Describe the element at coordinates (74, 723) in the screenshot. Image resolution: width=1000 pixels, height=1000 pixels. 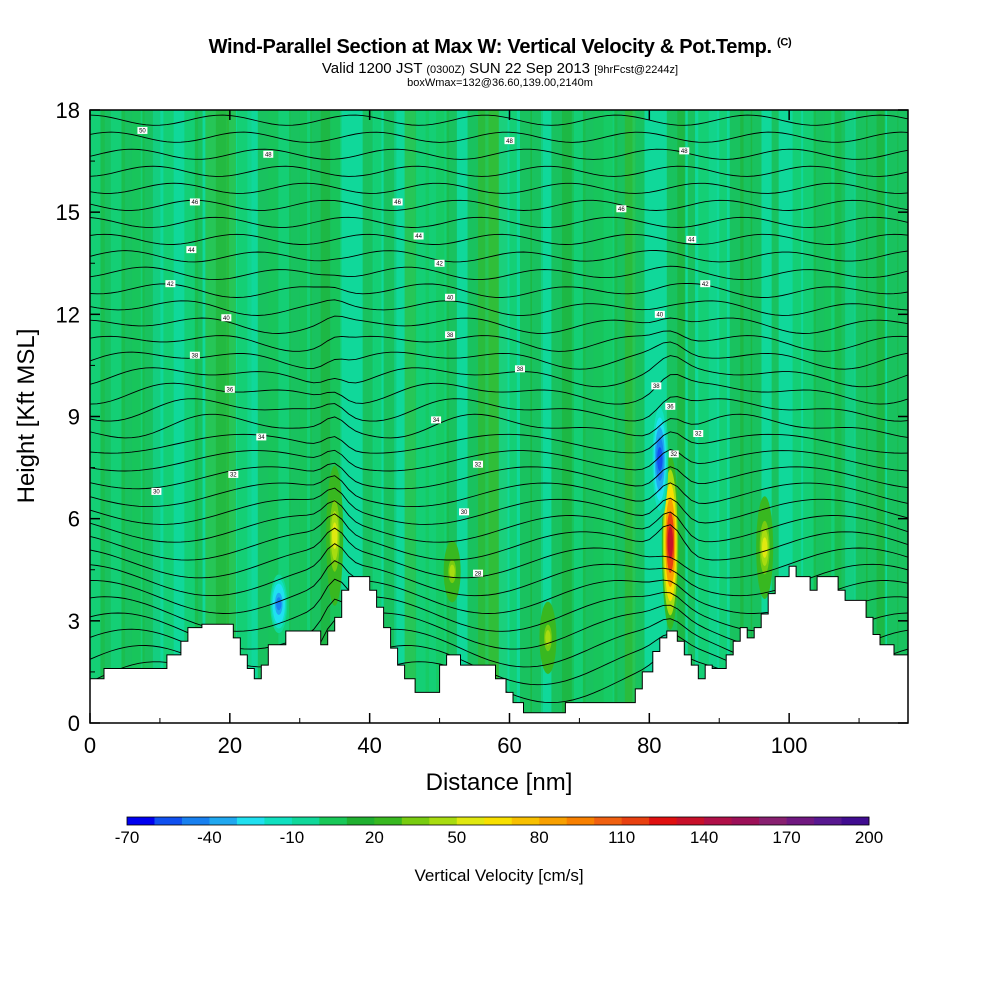
I see `y-tick-label: 0` at that location.